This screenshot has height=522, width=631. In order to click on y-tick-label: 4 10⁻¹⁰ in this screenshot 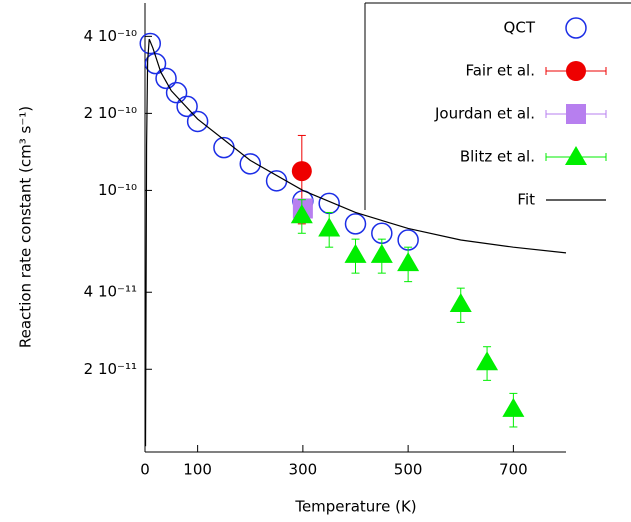, I will do `click(110, 36)`.